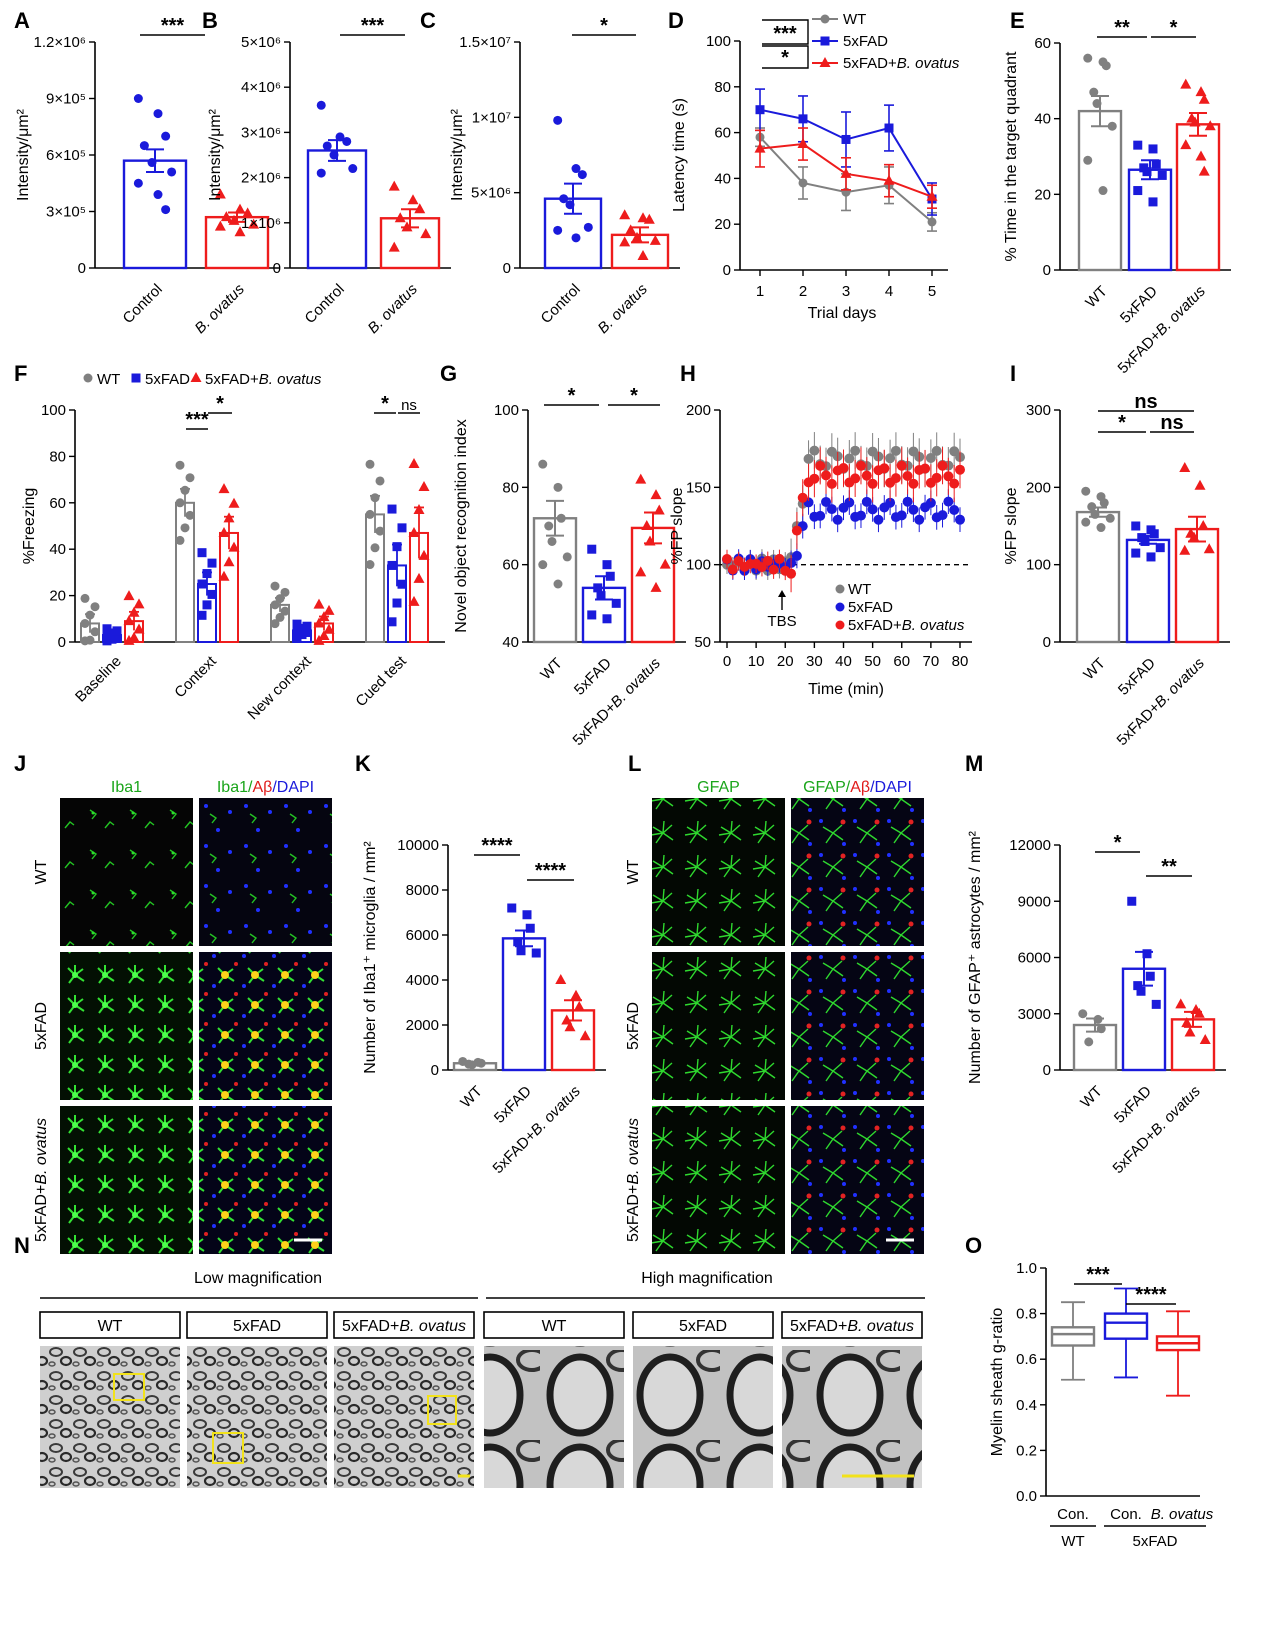 The width and height of the screenshot is (1280, 1634). I want to click on significance-label: **, so click(1169, 867).